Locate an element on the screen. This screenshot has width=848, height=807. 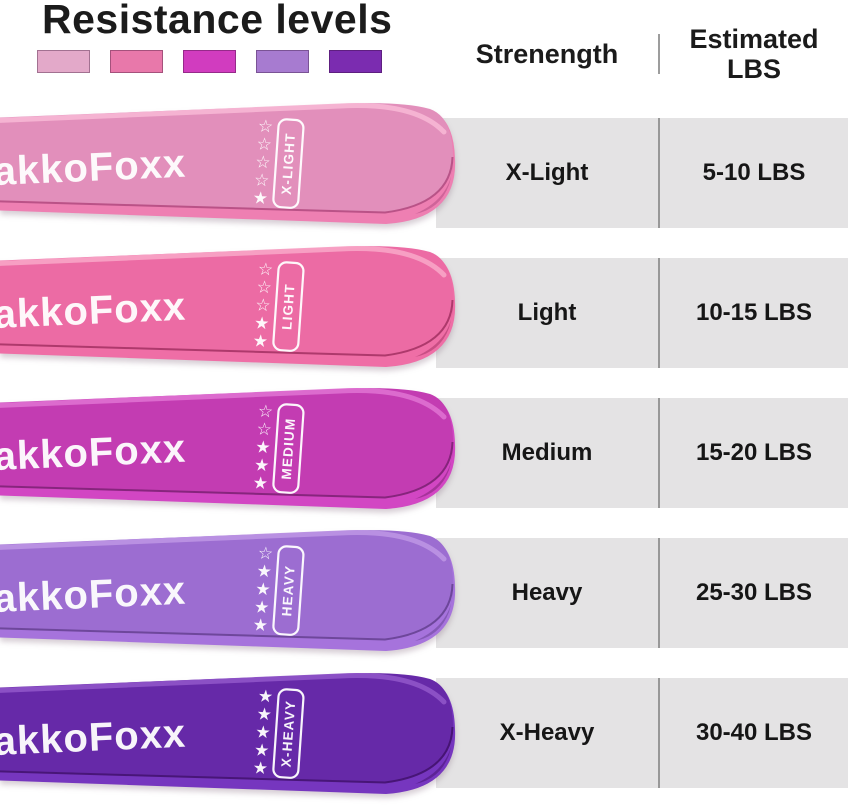
lbs-value: 10-15 LBS is located at coordinates (754, 312).